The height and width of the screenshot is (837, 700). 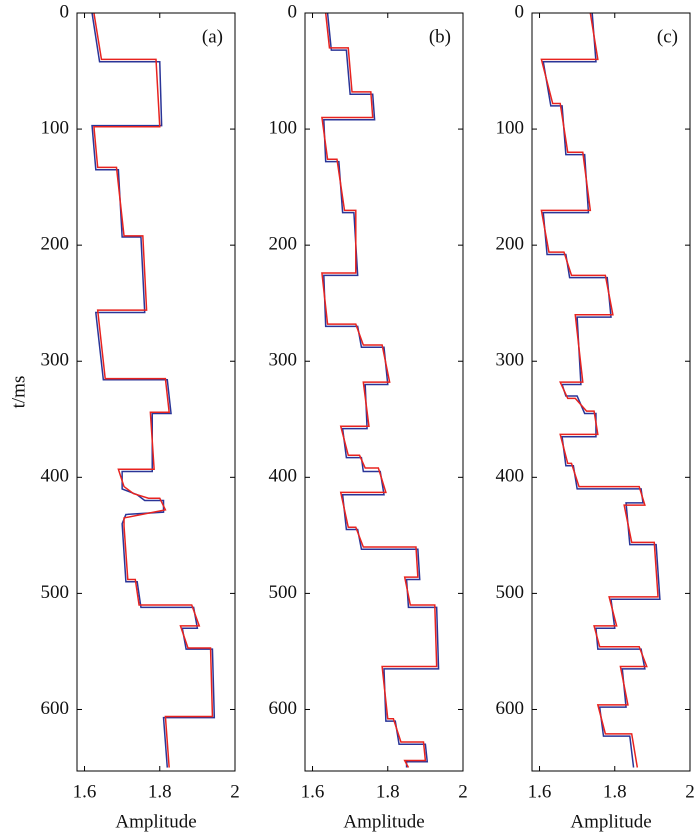 I want to click on y-axis-label: t/ms, so click(x=18, y=392).